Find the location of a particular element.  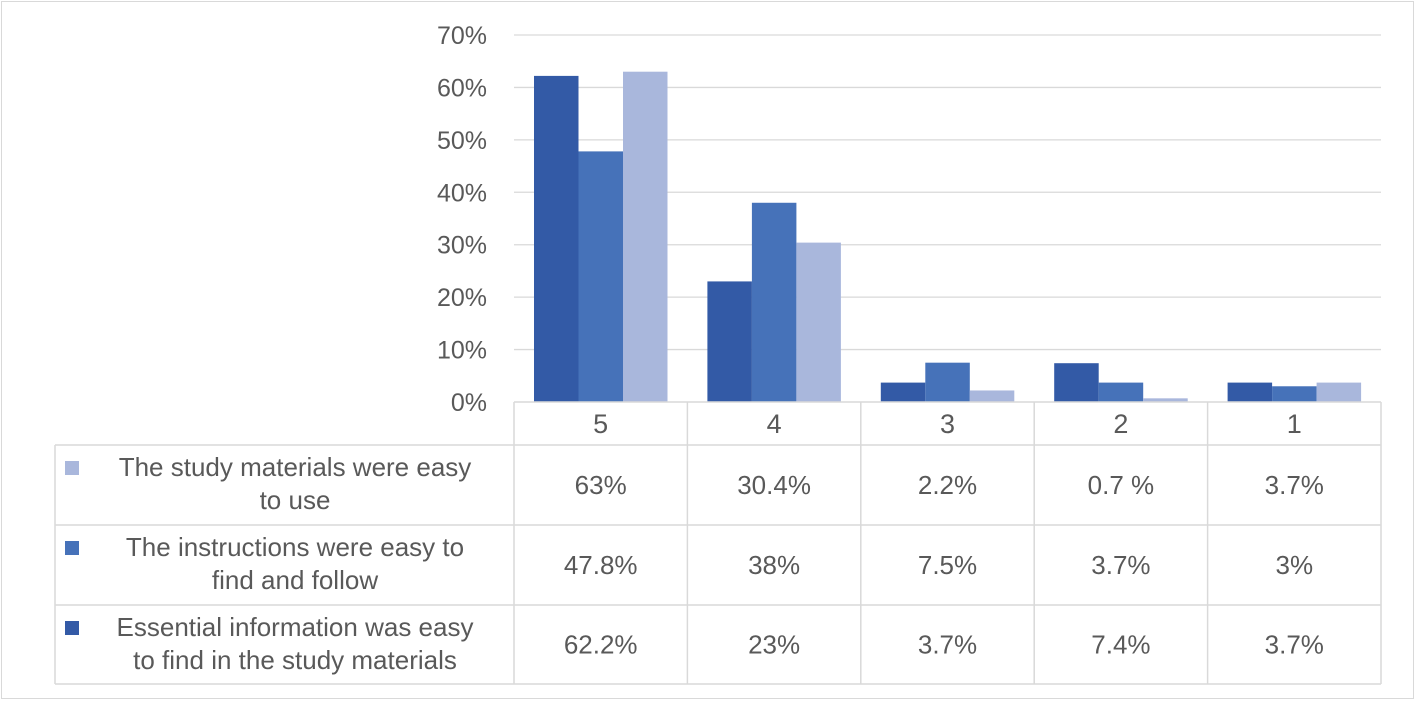

x-tick-label: 3 is located at coordinates (947, 424).